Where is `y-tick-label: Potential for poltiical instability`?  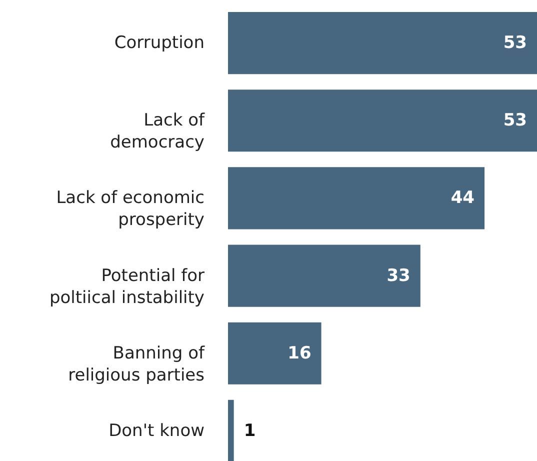
y-tick-label: Potential for poltiical instability is located at coordinates (126, 287).